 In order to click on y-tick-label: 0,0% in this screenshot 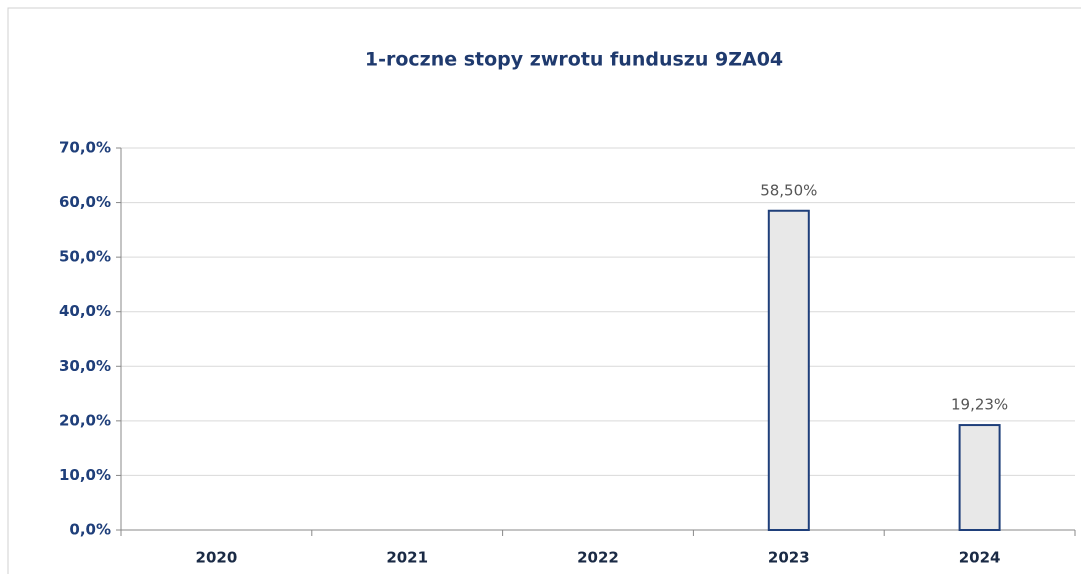, I will do `click(90, 530)`.